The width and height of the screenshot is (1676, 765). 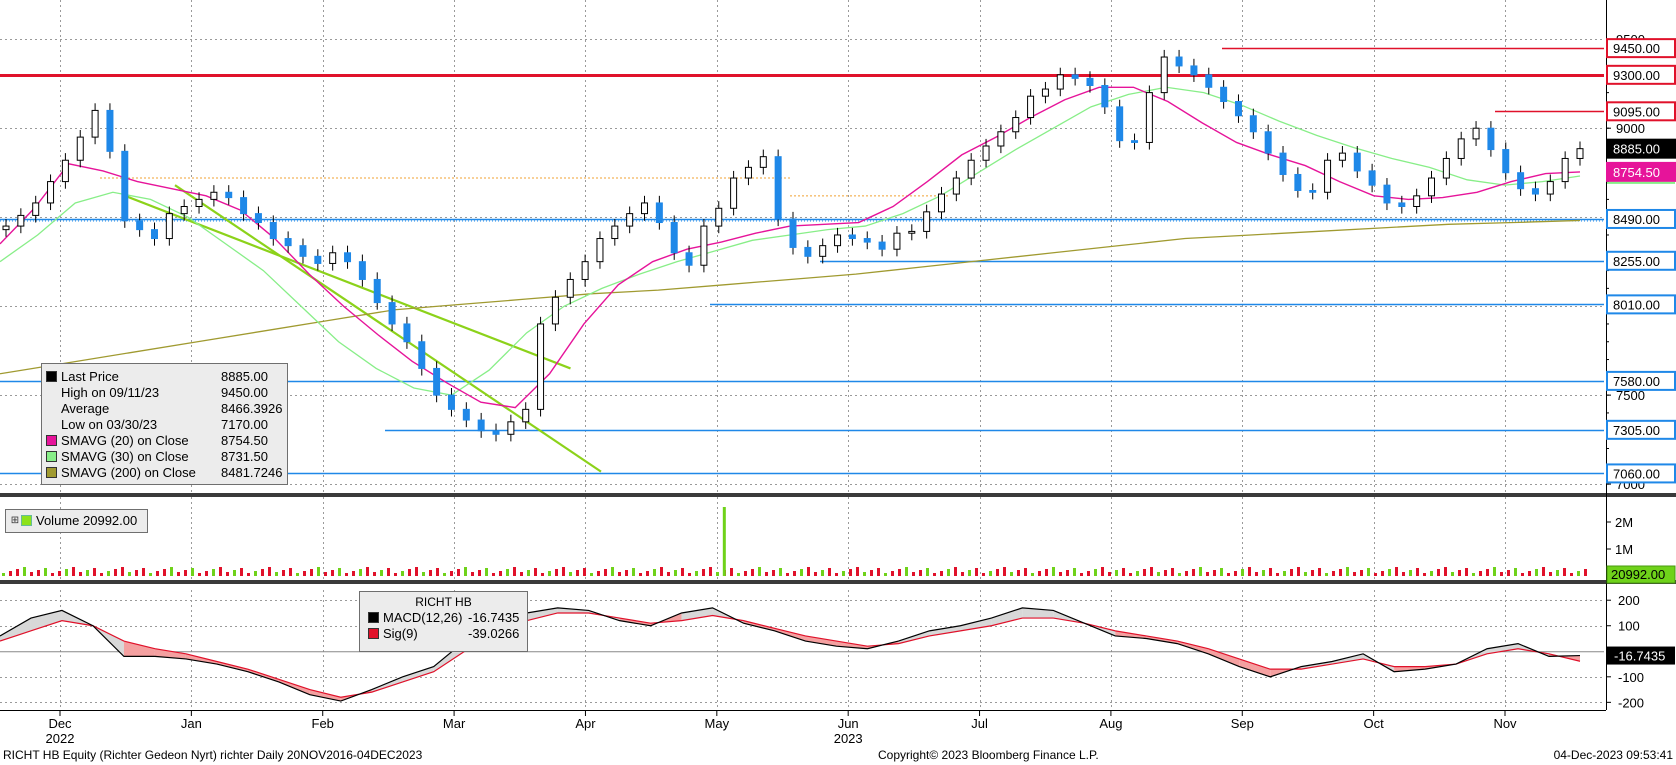 What do you see at coordinates (373, 617) in the screenshot?
I see `macd-swatch` at bounding box center [373, 617].